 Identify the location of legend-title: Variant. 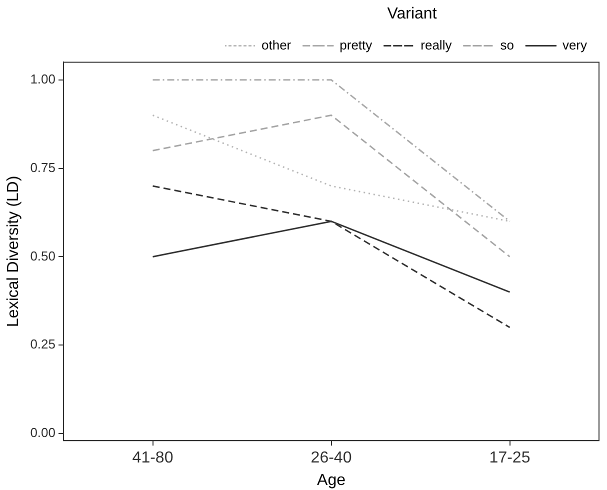
(412, 13).